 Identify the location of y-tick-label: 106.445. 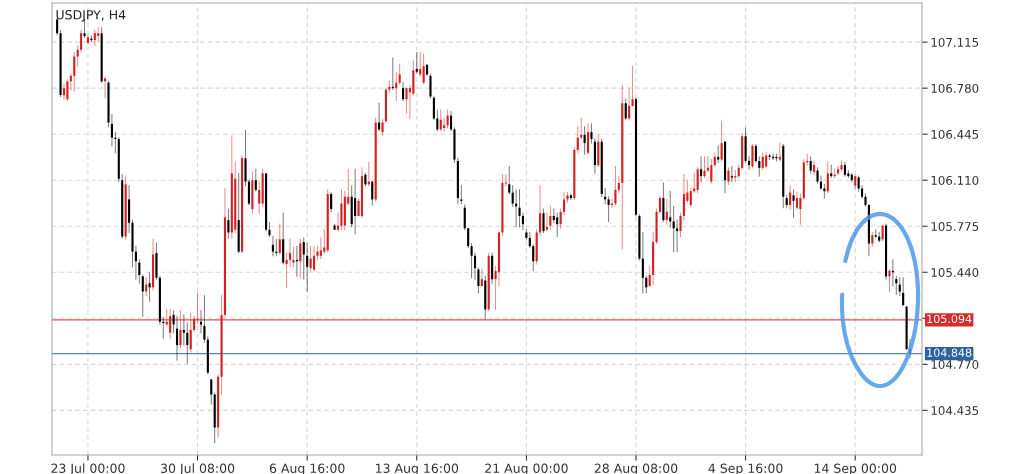
(955, 134).